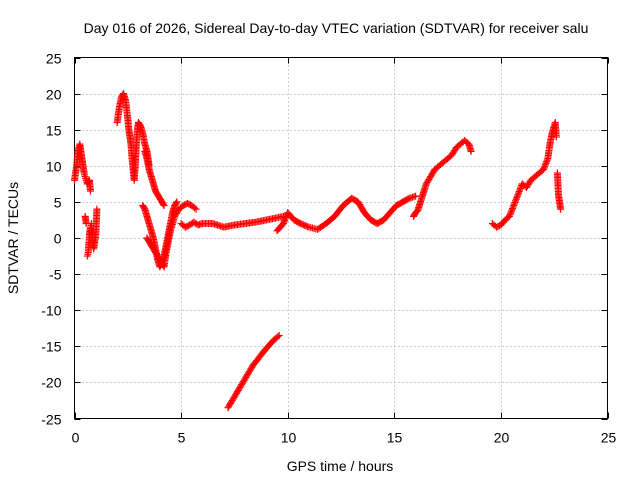  Describe the element at coordinates (289, 438) in the screenshot. I see `x-tick-label: 10` at that location.